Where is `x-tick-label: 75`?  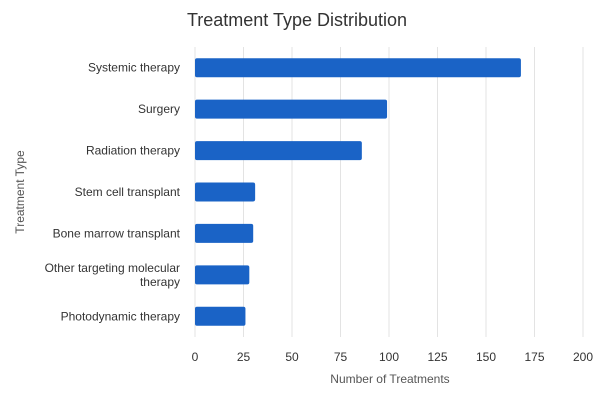 x-tick-label: 75 is located at coordinates (341, 357).